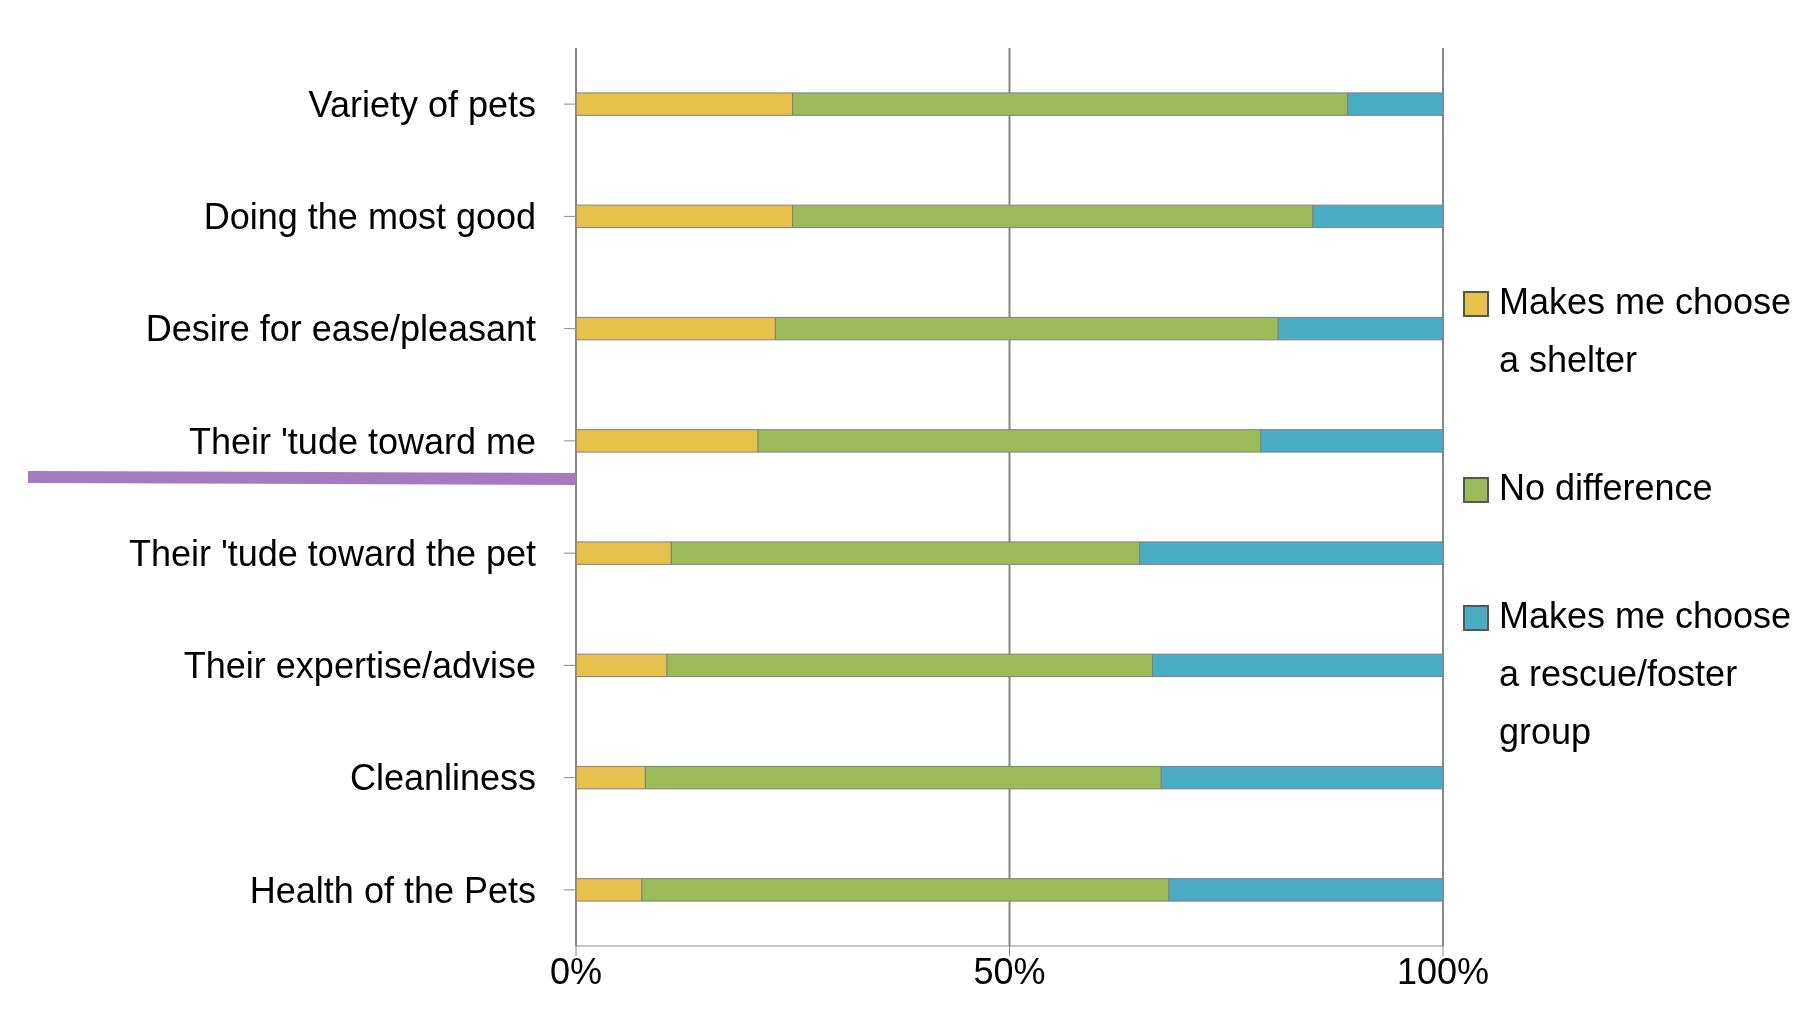 Image resolution: width=1801 pixels, height=1034 pixels. What do you see at coordinates (332, 553) in the screenshot?
I see `y-tick-label: Their 'tude toward the pet` at bounding box center [332, 553].